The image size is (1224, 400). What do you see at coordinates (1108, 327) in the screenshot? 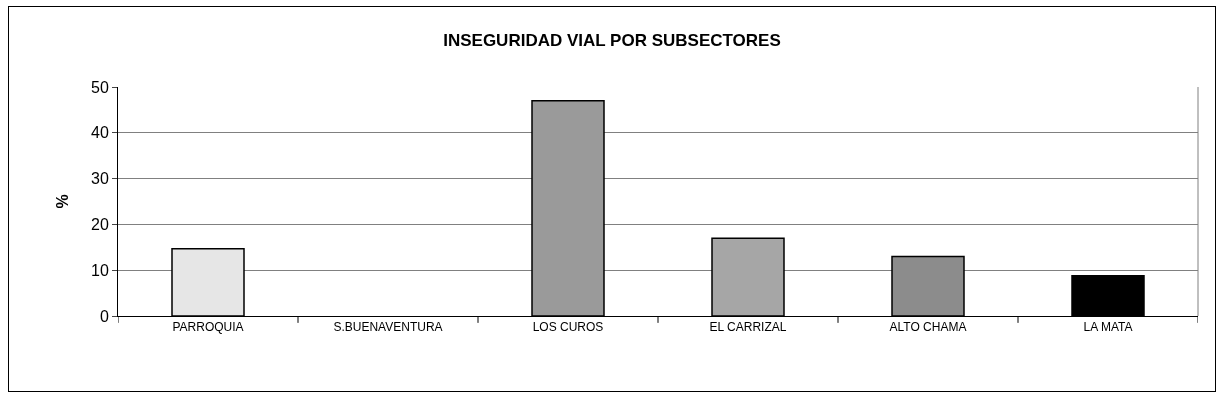
I see `x-tick-label: LA MATA` at bounding box center [1108, 327].